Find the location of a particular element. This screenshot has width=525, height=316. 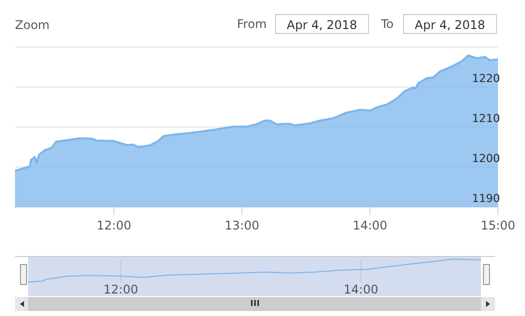

text: To is located at coordinates (387, 24).